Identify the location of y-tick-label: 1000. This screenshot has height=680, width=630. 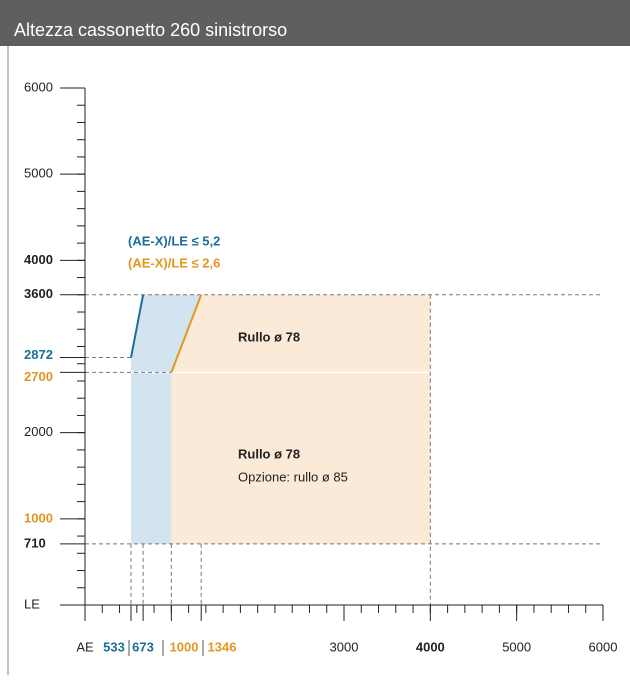
(38, 517).